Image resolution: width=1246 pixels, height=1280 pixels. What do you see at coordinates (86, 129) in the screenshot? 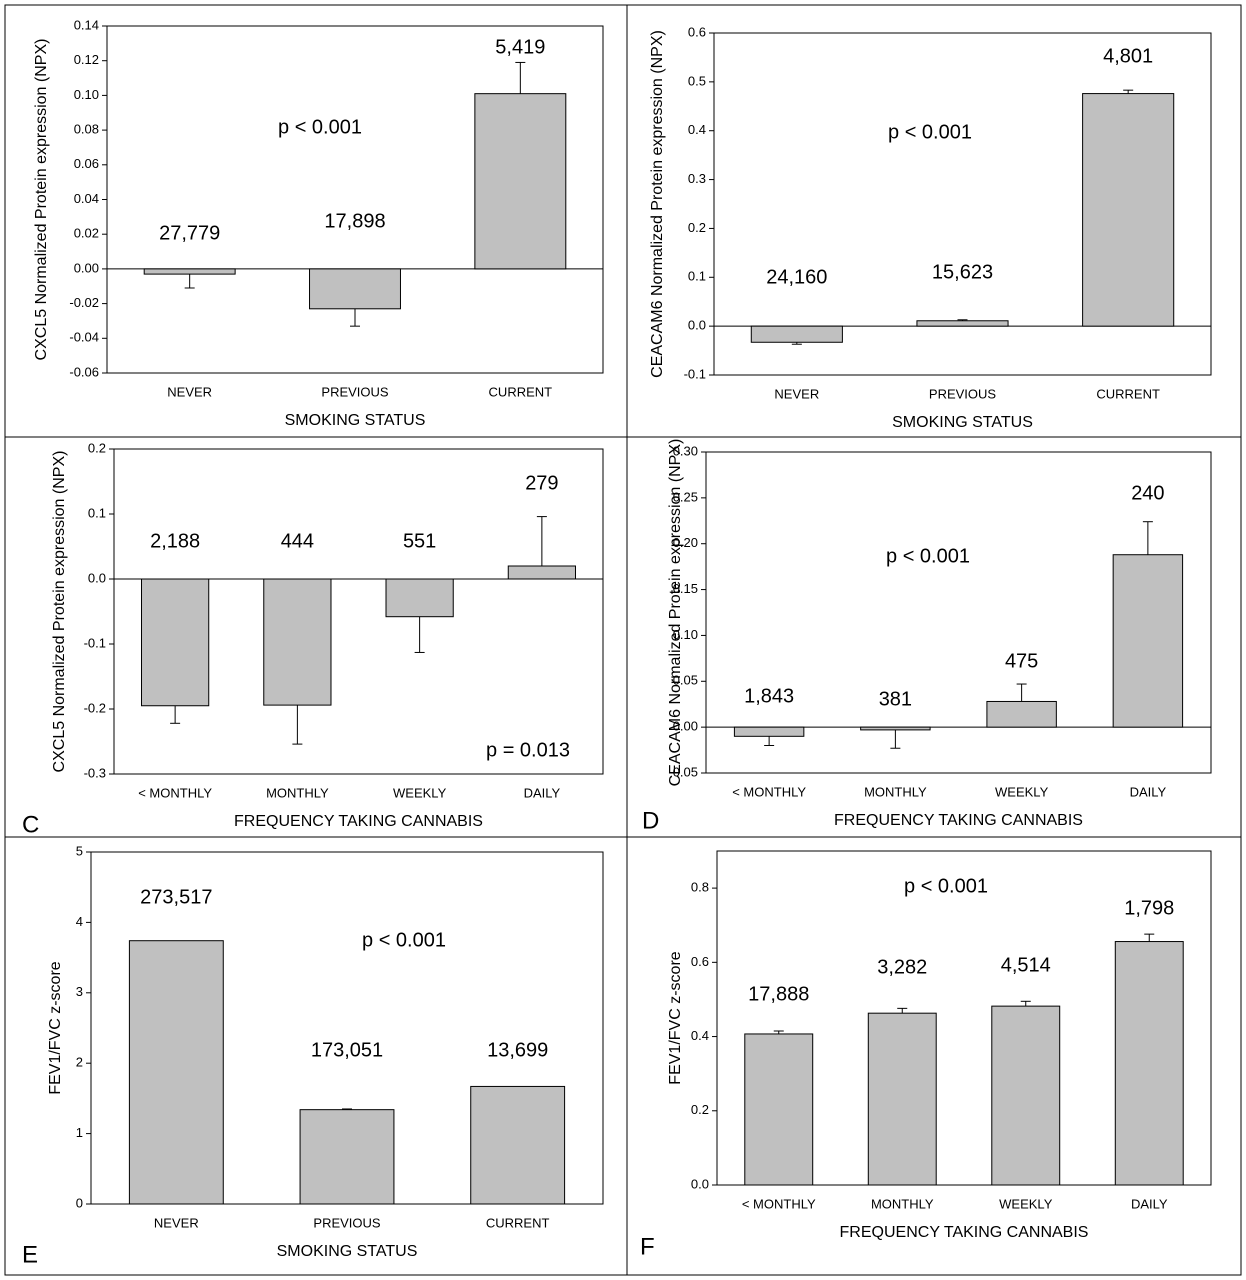
I see `y-tick-label: 0.08` at bounding box center [86, 129].